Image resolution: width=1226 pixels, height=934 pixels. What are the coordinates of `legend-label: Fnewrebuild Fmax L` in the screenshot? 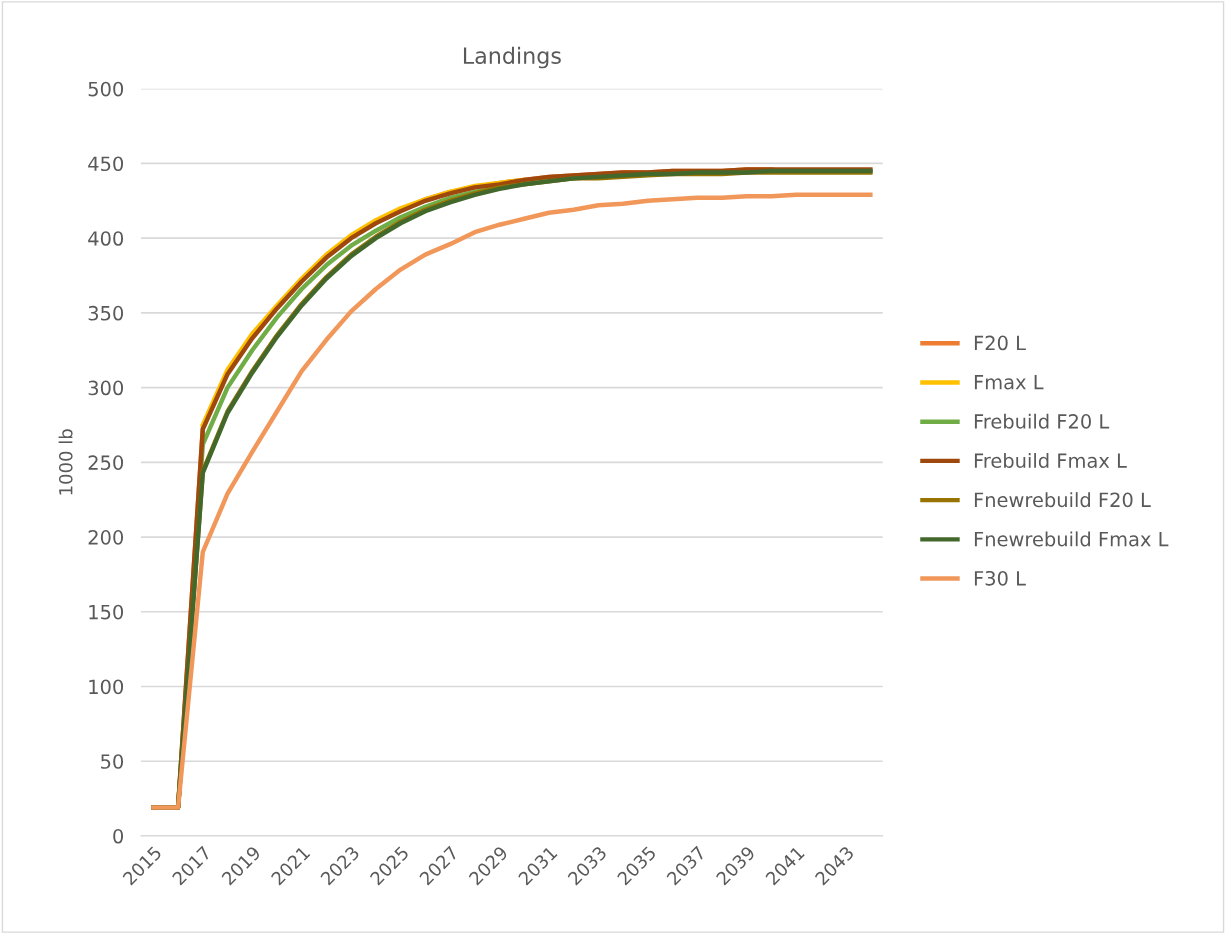 It's located at (1071, 539).